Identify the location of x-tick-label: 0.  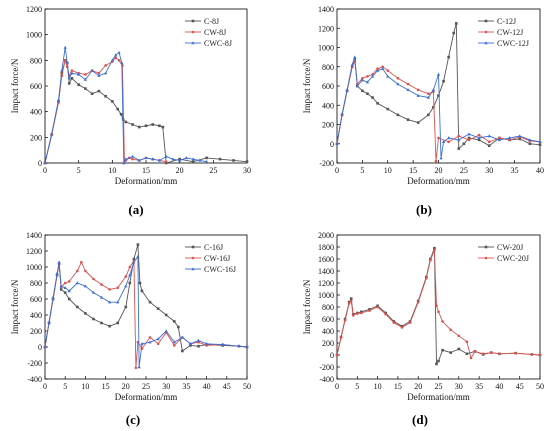
(337, 170).